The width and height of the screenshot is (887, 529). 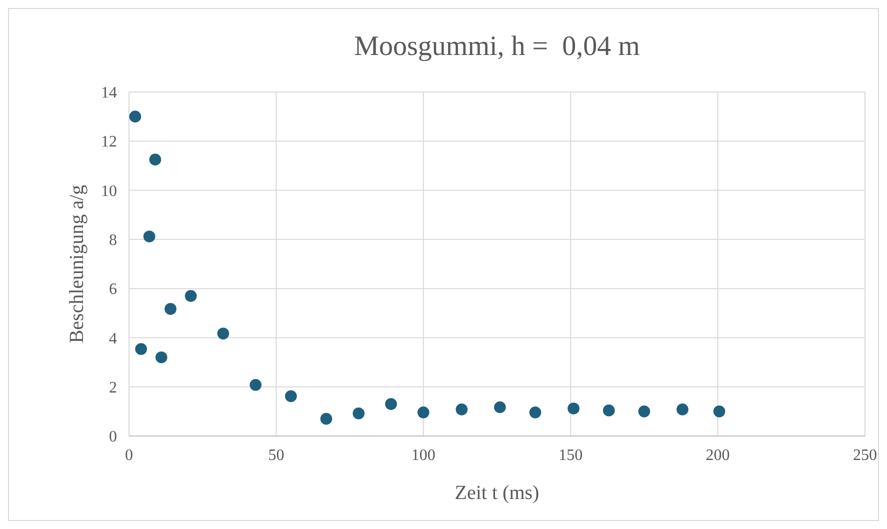 I want to click on y-tick-label: 4, so click(x=113, y=339).